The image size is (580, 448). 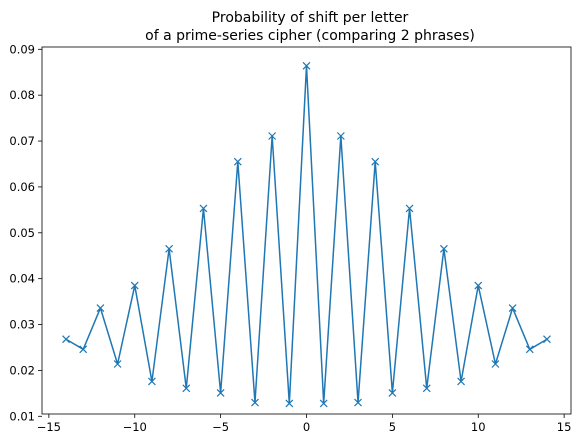 I want to click on y-tick-label: 0.01, so click(x=22, y=416).